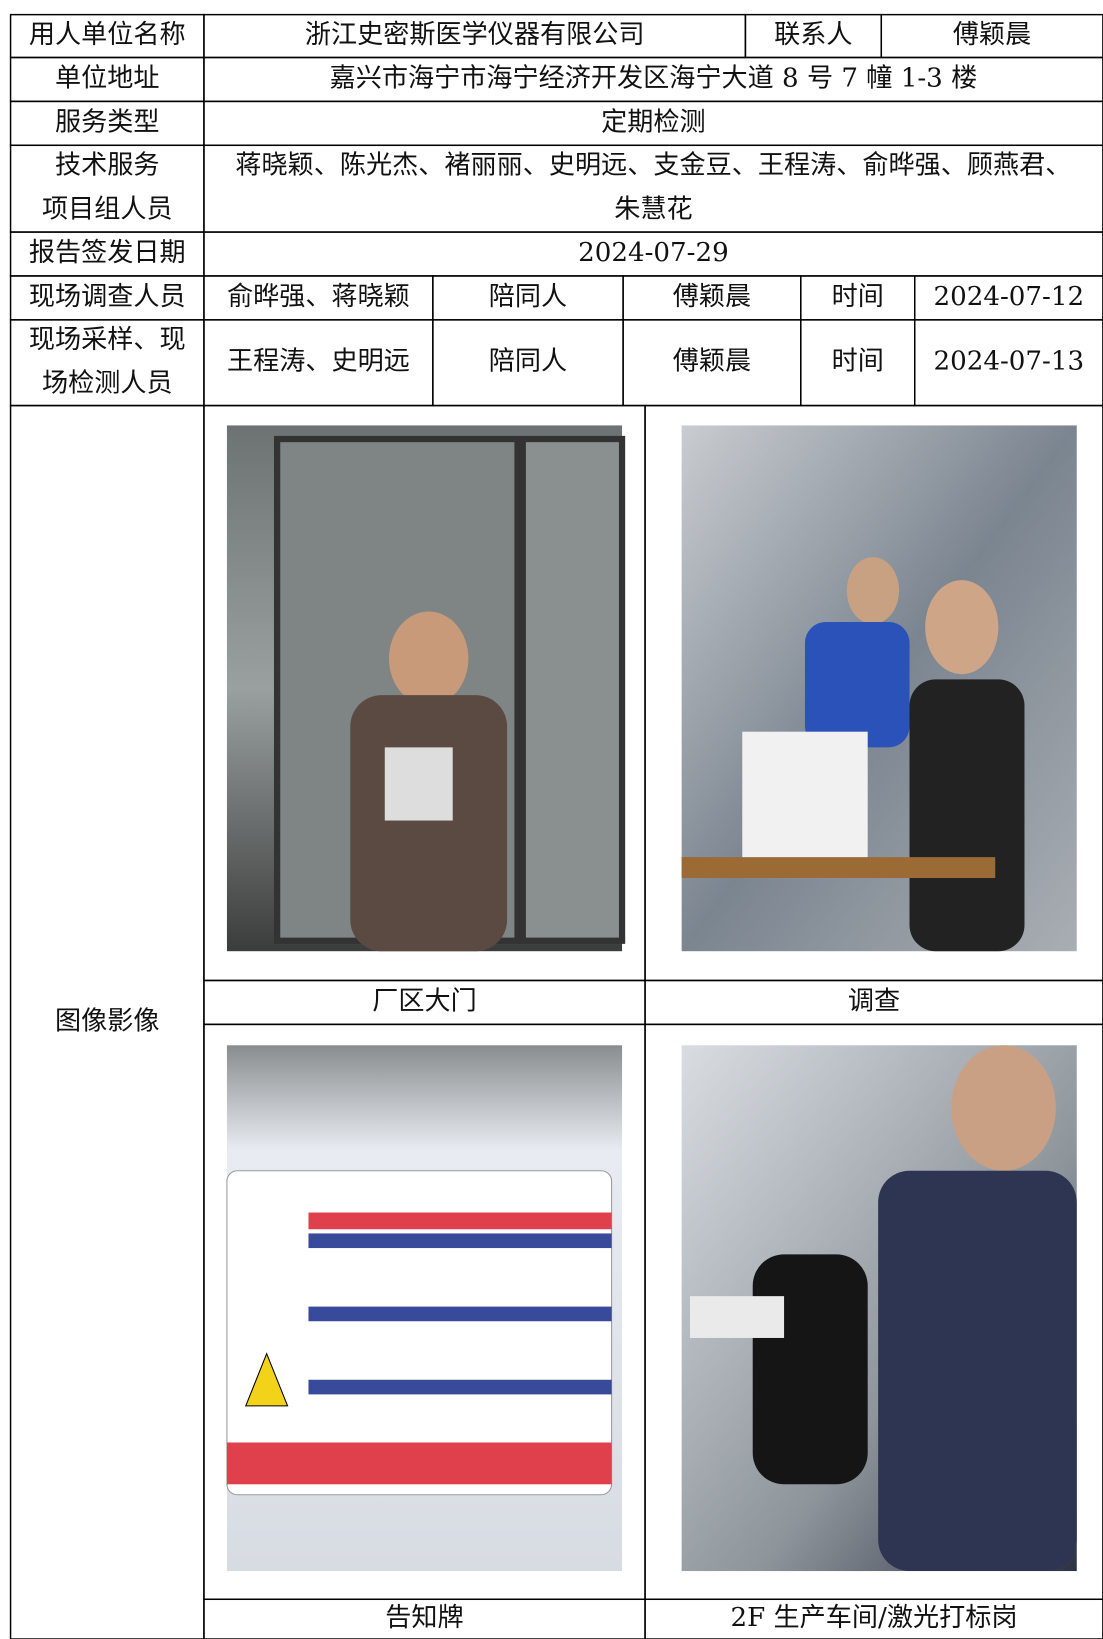 This screenshot has height=1639, width=1103. I want to click on photo-caption: 厂区大门, so click(424, 1001).